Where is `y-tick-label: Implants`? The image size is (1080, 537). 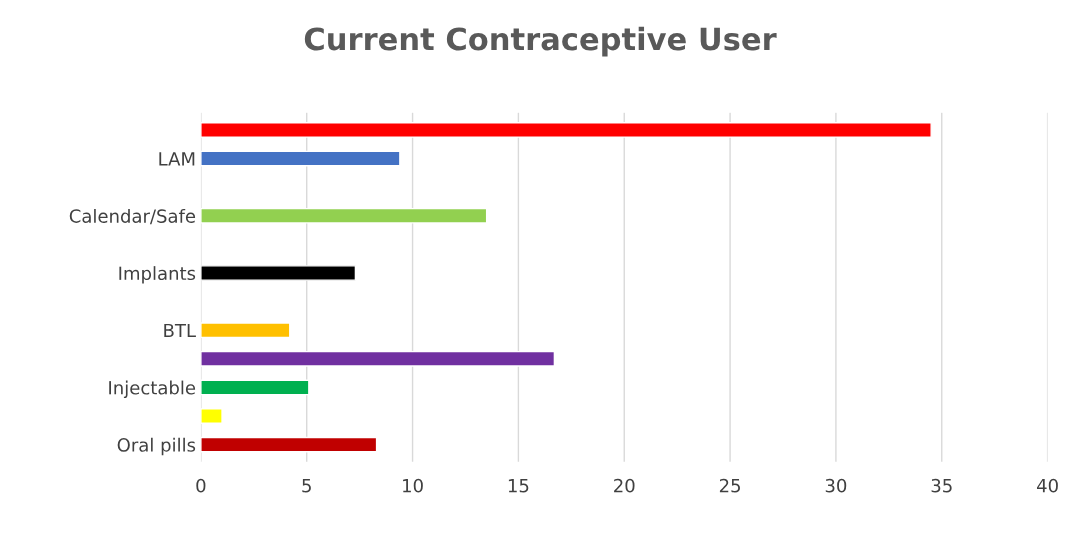
y-tick-label: Implants is located at coordinates (157, 275).